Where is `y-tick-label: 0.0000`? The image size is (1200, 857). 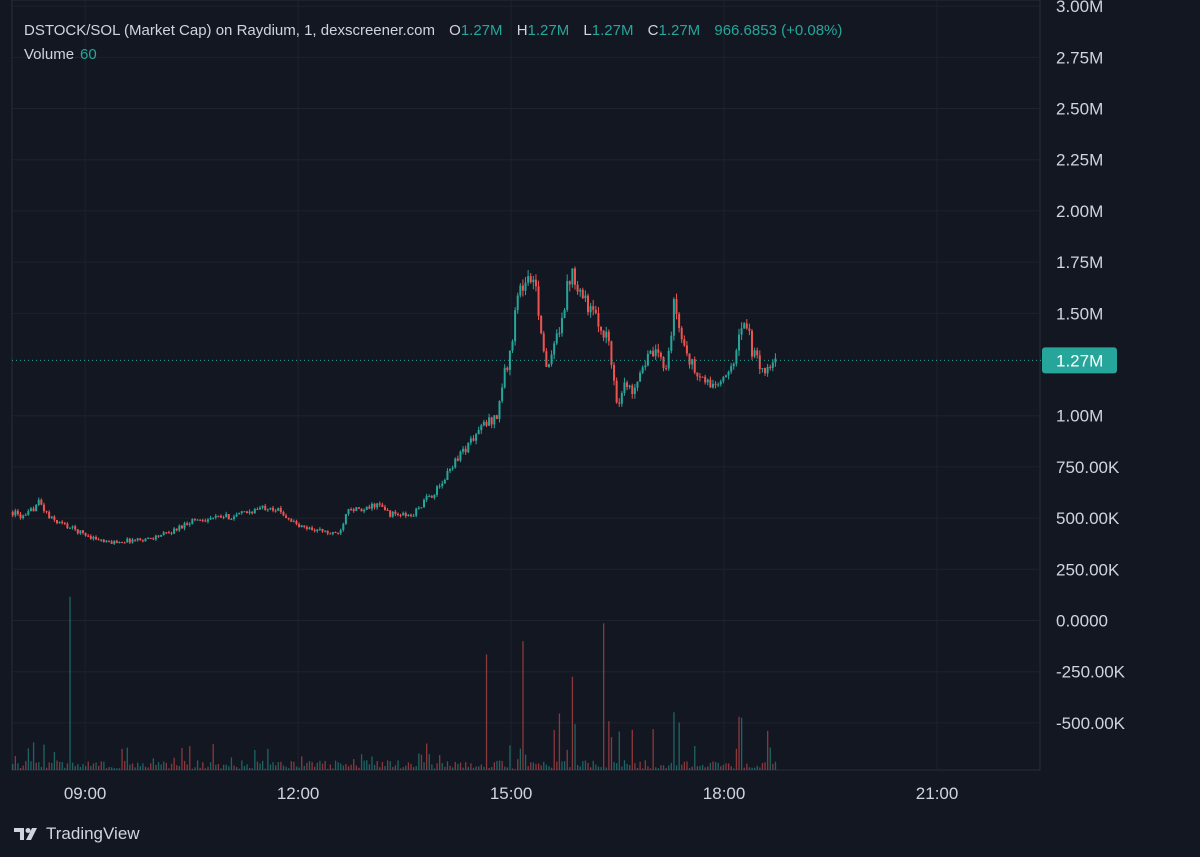
y-tick-label: 0.0000 is located at coordinates (1082, 621).